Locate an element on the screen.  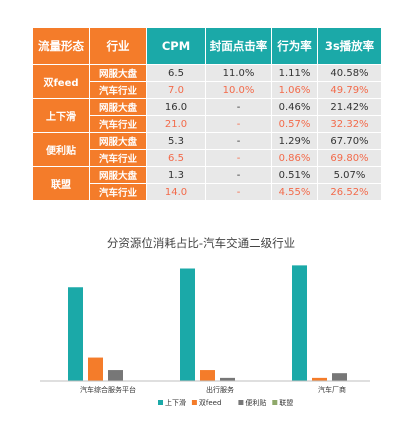
cpm-cell: 7.0 is located at coordinates (176, 90).